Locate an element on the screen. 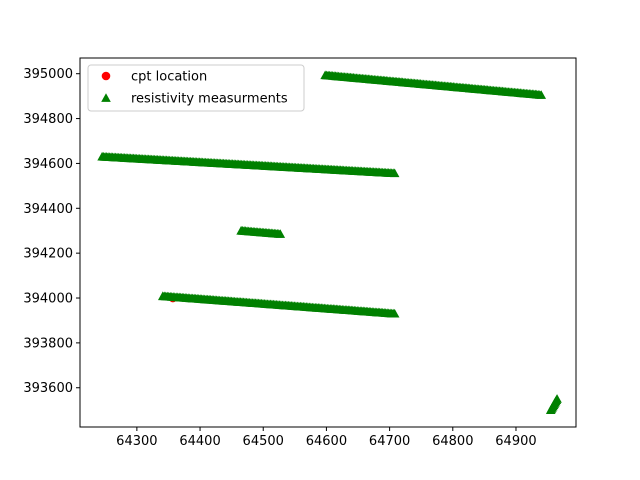 The image size is (640, 480). x-tick-label: 64300 is located at coordinates (136, 441).